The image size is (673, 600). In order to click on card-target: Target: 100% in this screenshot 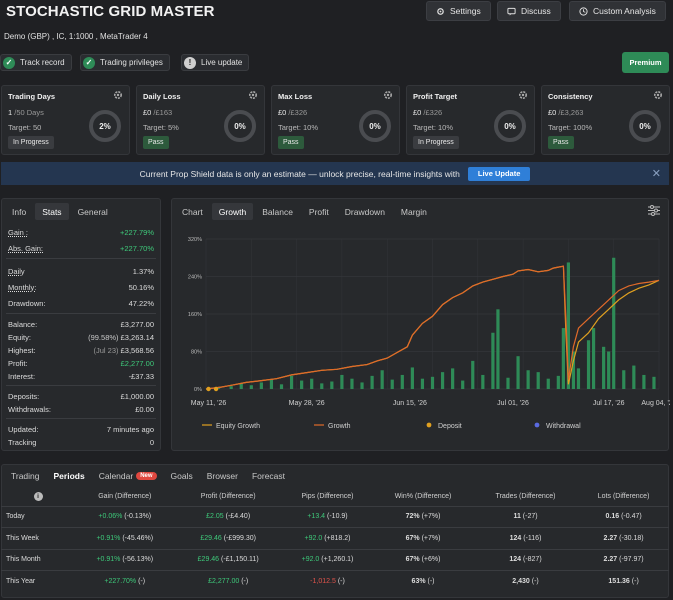, I will do `click(570, 127)`.